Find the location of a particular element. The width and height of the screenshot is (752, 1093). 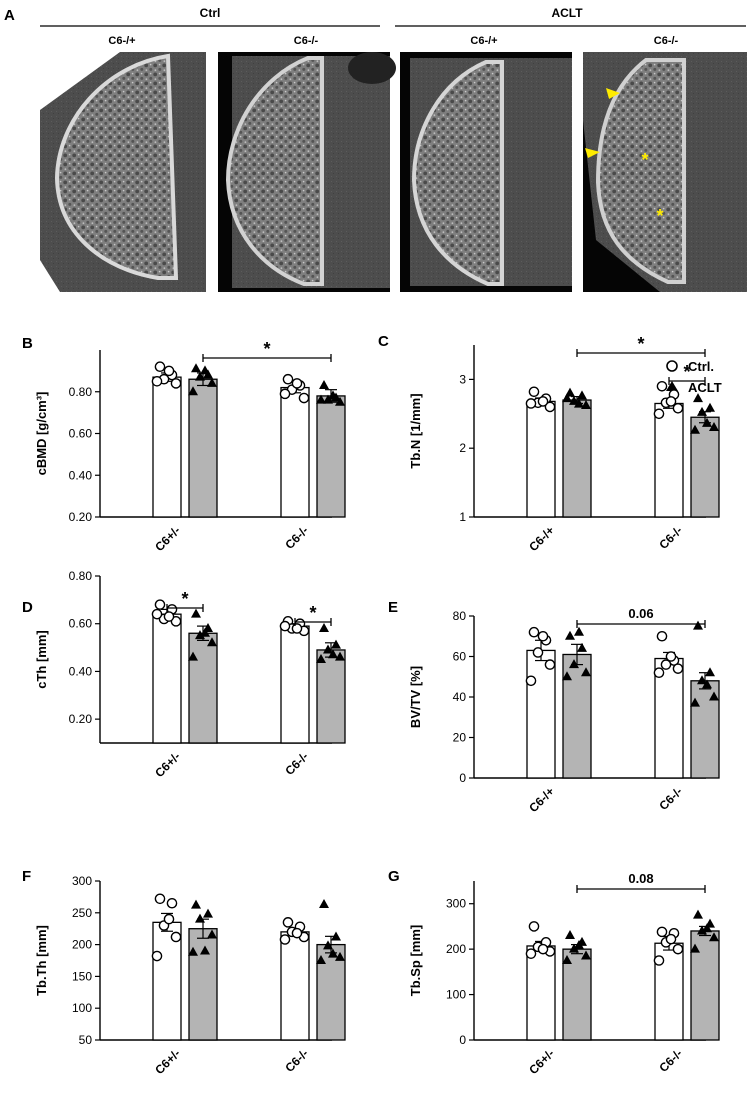

y-tick-label: 60 is located at coordinates (460, 657).